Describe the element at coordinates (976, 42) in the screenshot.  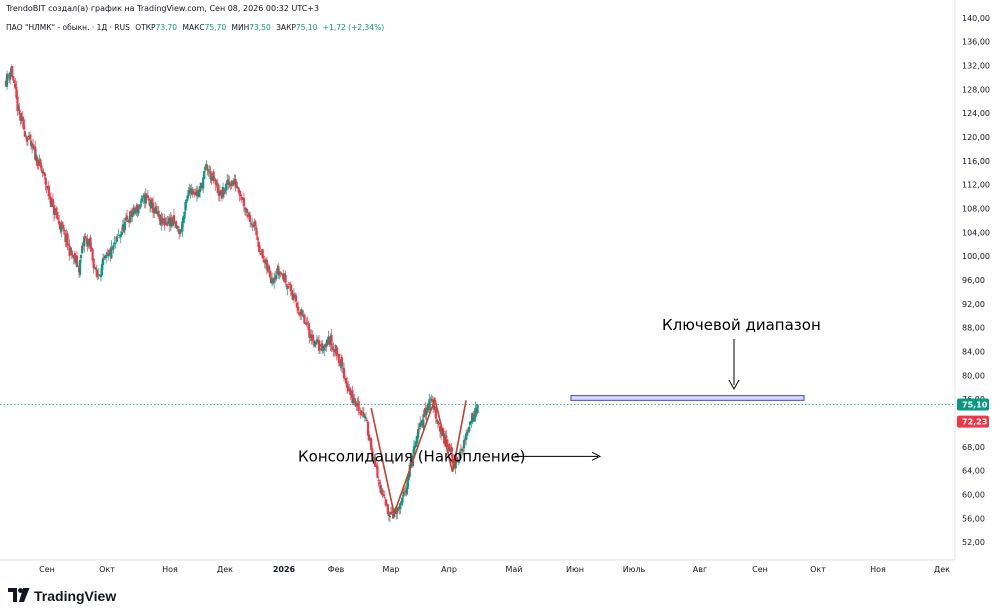
I see `y-tick-label: 136,00` at that location.